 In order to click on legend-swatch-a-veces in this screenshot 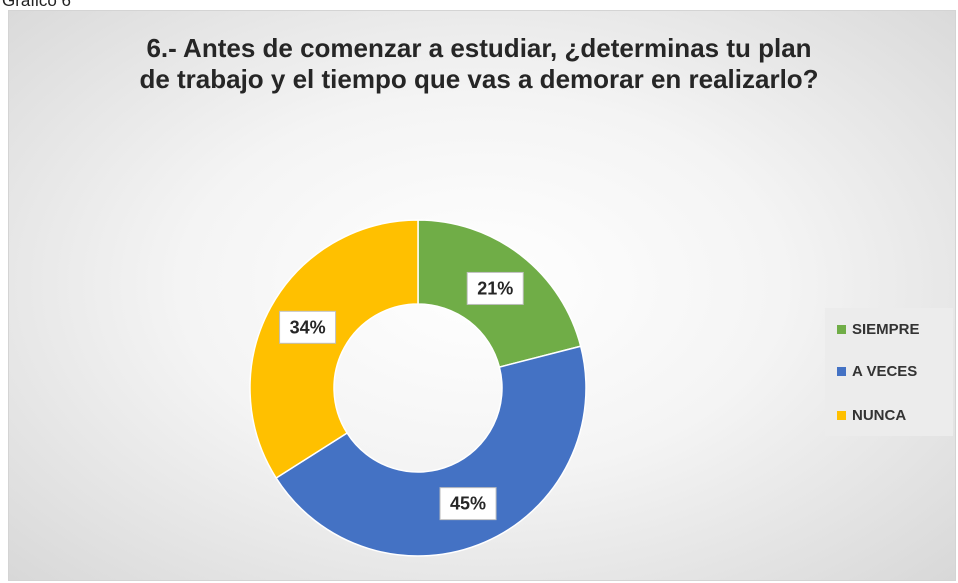, I will do `click(841, 371)`.